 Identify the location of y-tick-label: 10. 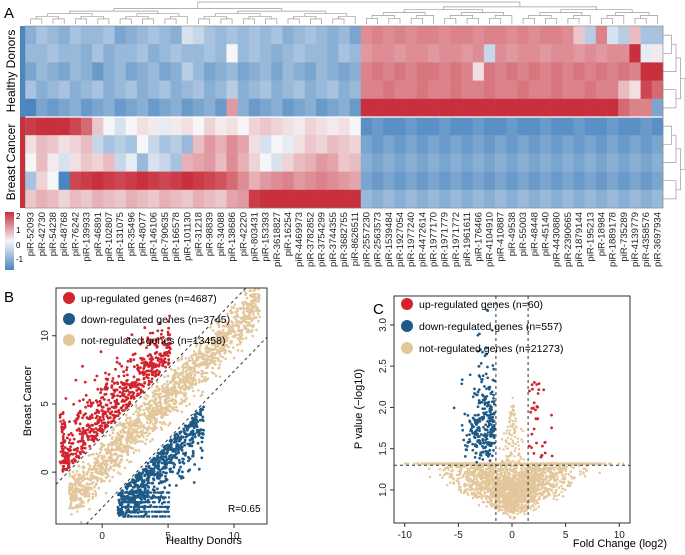
(45, 336).